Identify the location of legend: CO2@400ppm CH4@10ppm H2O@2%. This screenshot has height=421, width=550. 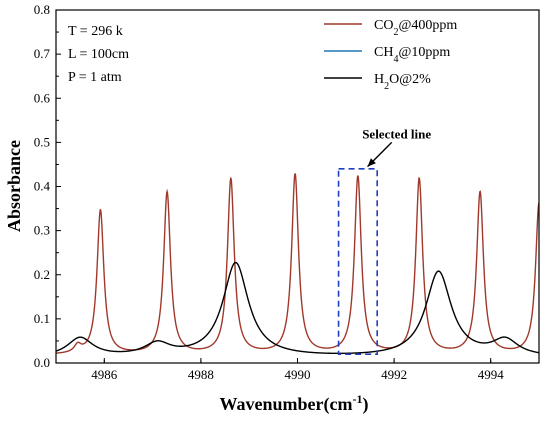
(390, 55).